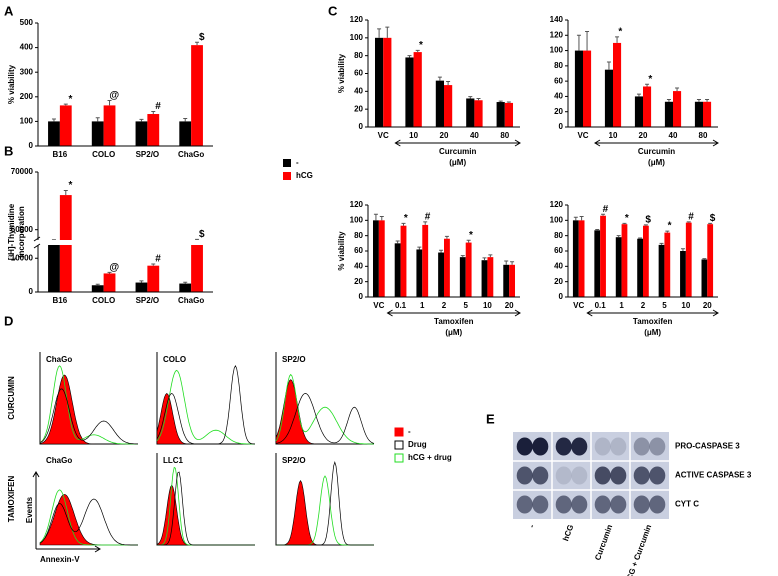  What do you see at coordinates (648, 220) in the screenshot?
I see `annotation: $` at bounding box center [648, 220].